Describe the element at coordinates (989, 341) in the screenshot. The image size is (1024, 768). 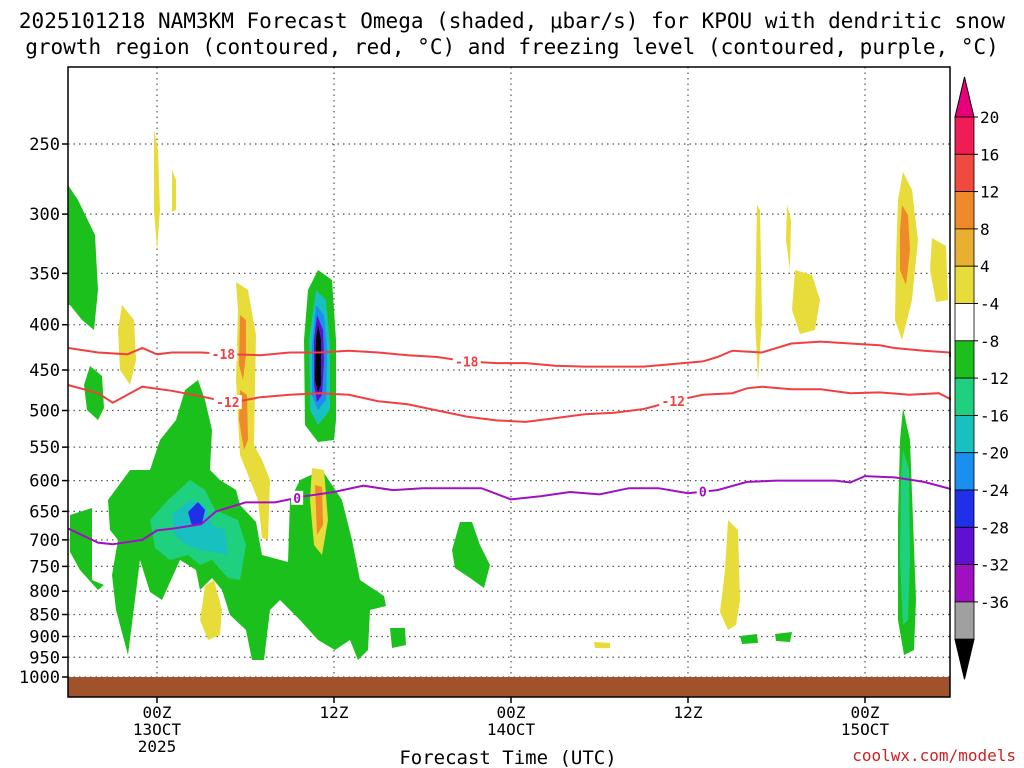
I see `colorbar-label-6: -8` at that location.